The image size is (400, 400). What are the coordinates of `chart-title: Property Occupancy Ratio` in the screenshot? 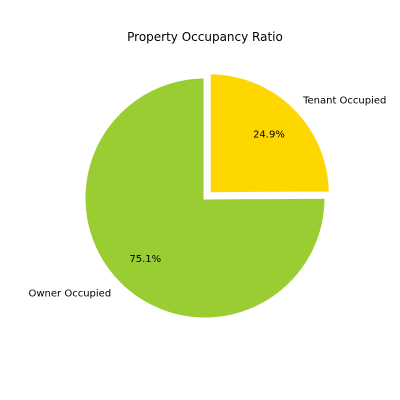 It's located at (205, 37).